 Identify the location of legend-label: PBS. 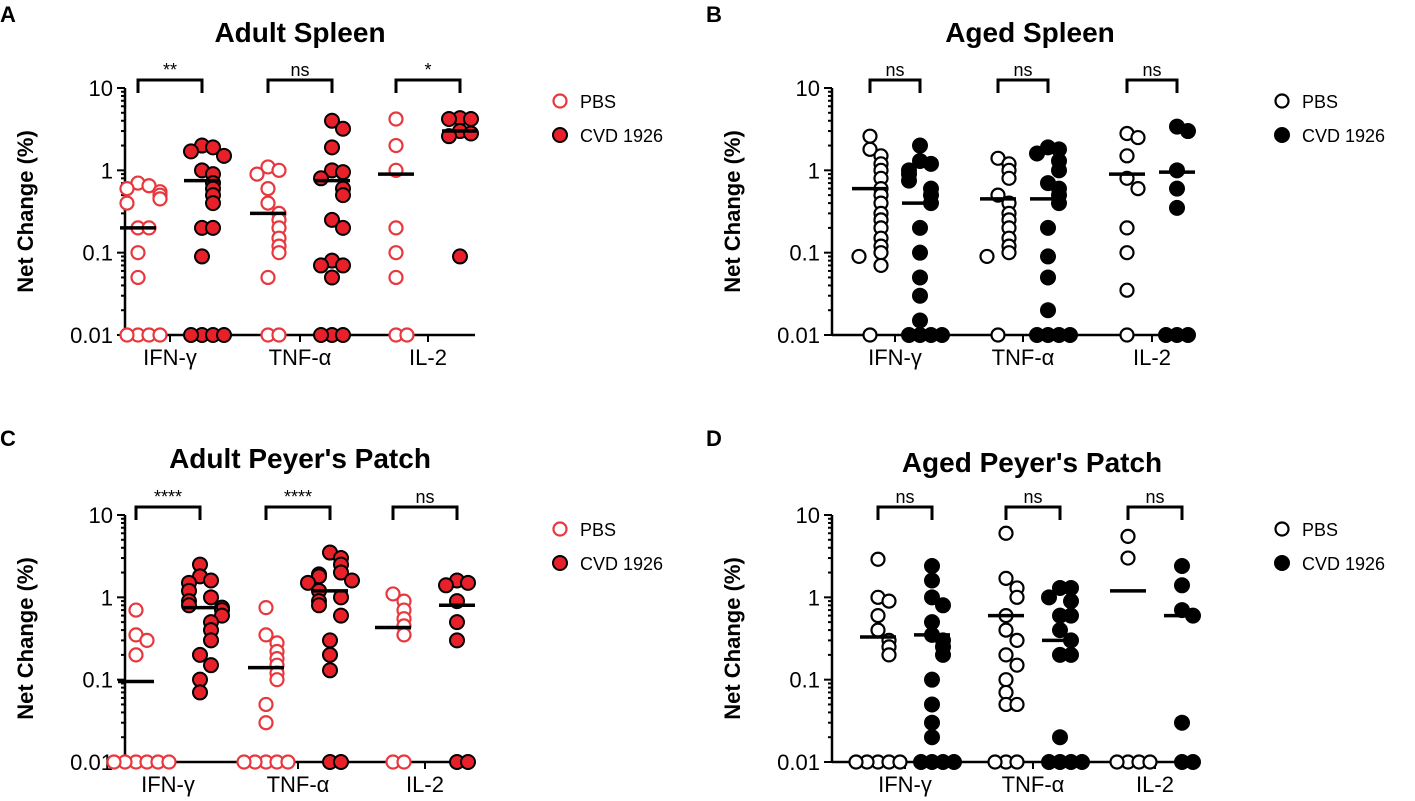
(1320, 530).